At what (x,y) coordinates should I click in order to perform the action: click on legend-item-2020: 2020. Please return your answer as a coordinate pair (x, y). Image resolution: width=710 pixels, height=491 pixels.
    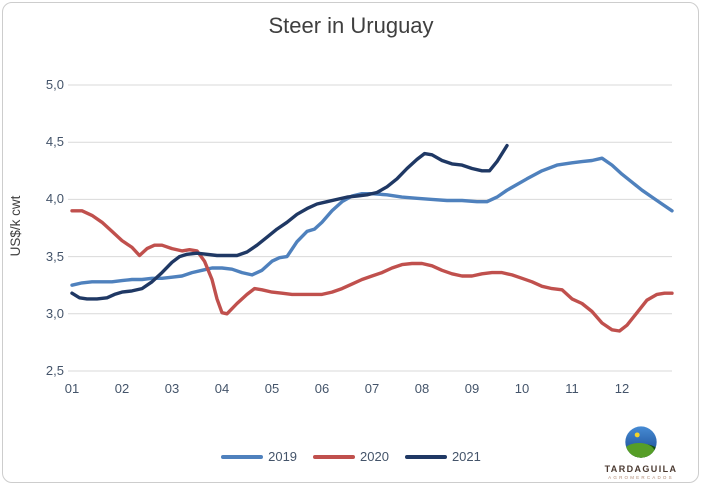
    Looking at the image, I should click on (351, 456).